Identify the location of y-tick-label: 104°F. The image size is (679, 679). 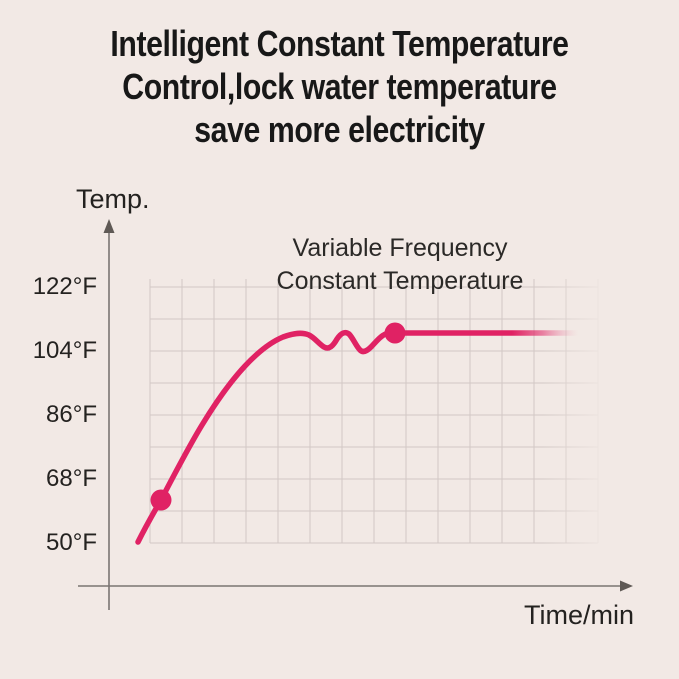
(64, 350).